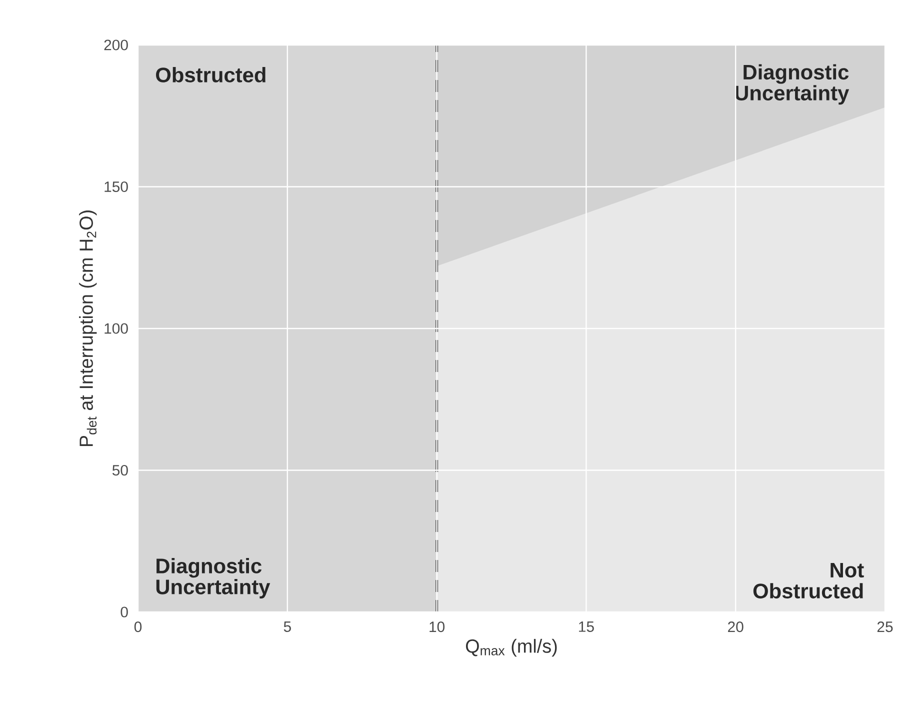  What do you see at coordinates (138, 627) in the screenshot?
I see `x-tick-label: 0` at bounding box center [138, 627].